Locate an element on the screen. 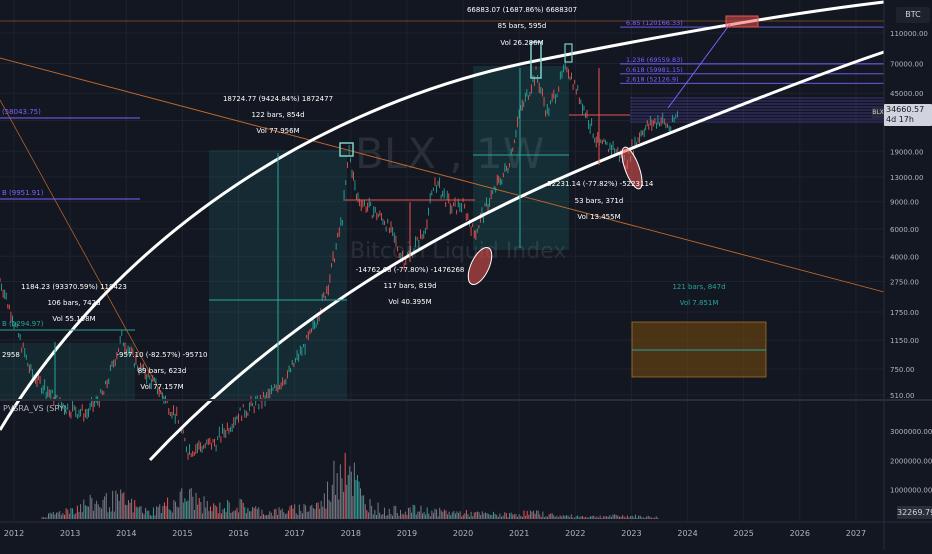  annotation-vol-2018: Vol 40.395M is located at coordinates (409, 302).